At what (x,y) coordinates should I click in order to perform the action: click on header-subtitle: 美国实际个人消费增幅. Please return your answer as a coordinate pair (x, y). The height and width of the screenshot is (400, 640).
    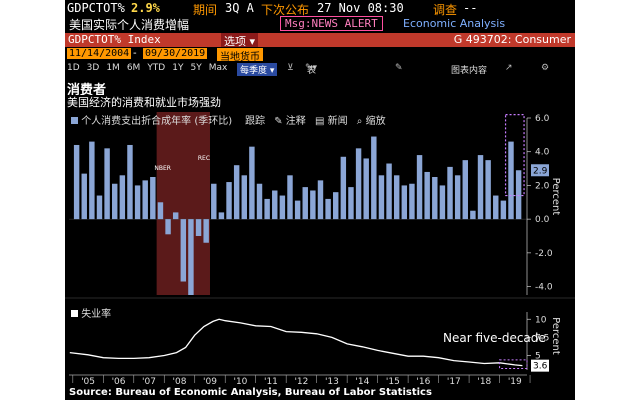
    Looking at the image, I should click on (129, 25).